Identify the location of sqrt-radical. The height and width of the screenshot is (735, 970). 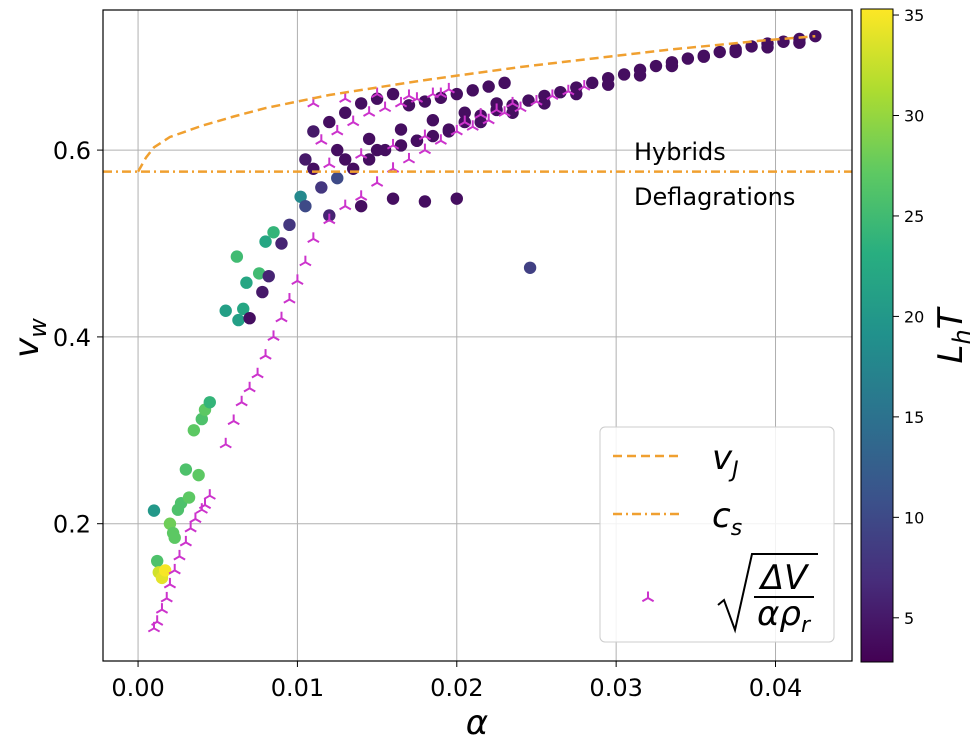
(767, 593).